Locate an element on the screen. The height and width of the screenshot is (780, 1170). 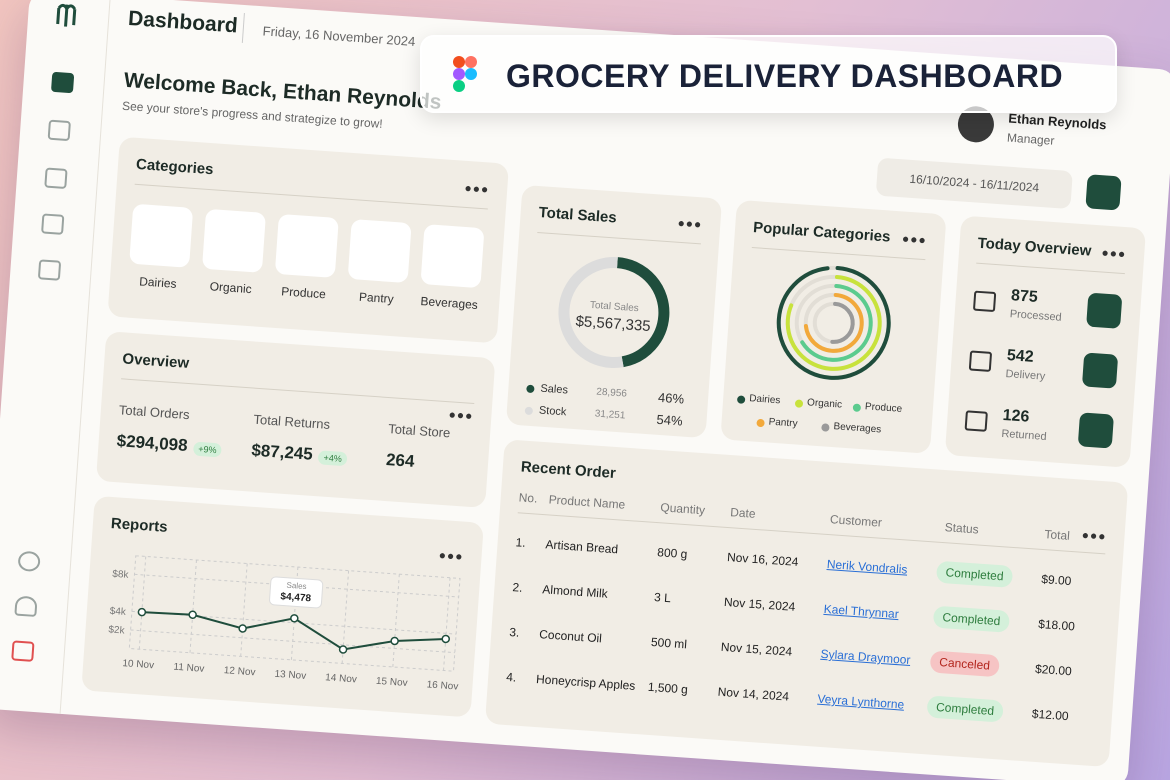
today-value: 542 is located at coordinates (1020, 356).